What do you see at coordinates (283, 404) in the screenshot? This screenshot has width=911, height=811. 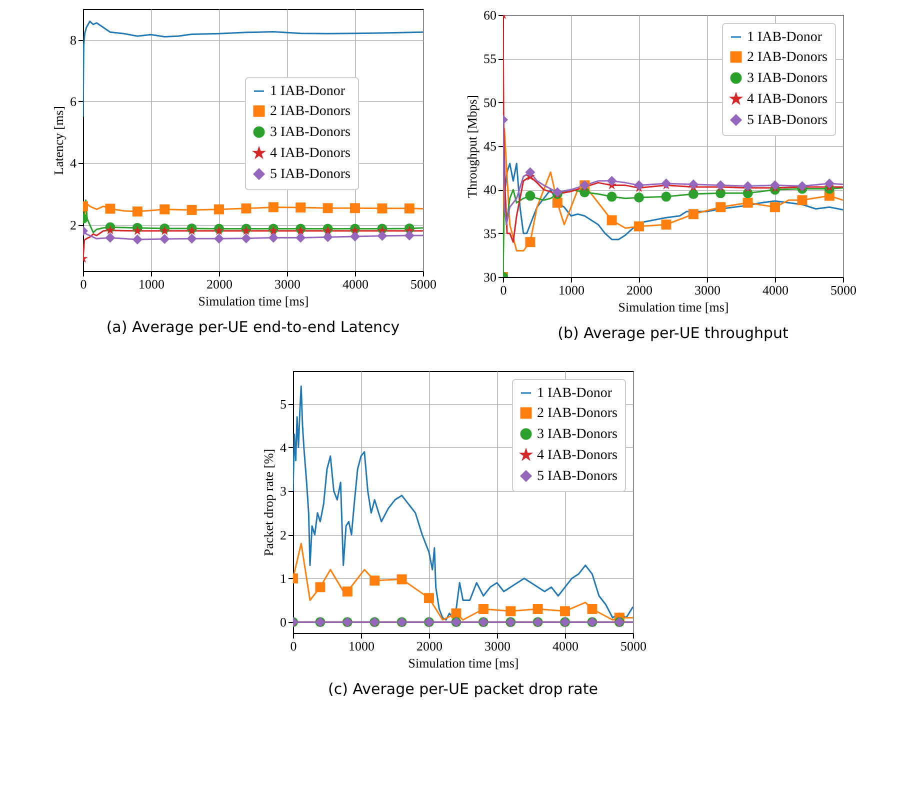 I see `y-tick-label: 5` at bounding box center [283, 404].